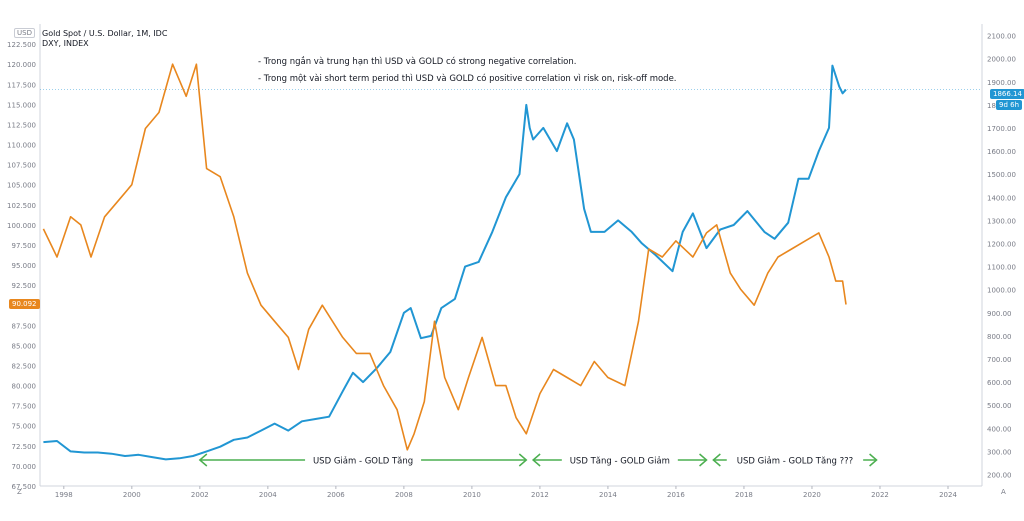  What do you see at coordinates (24, 33) in the screenshot?
I see `currency-button: USD` at bounding box center [24, 33].